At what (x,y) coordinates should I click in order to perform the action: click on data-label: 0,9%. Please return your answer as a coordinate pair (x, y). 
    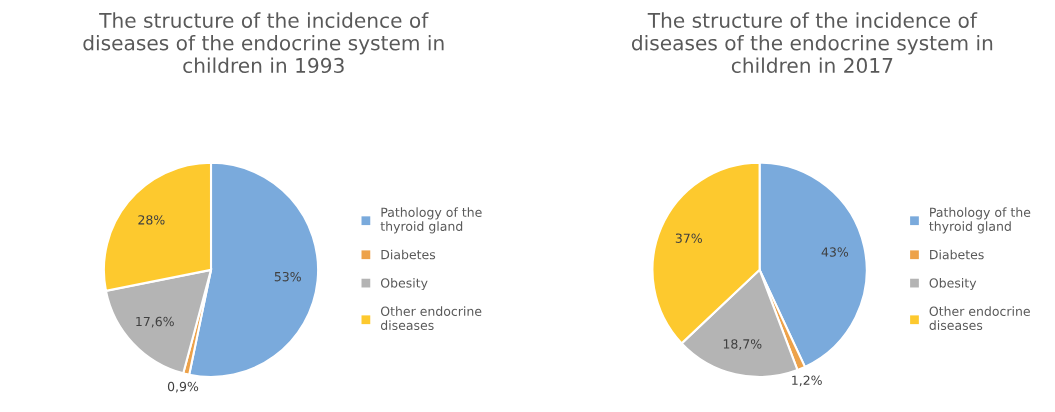
    Looking at the image, I should click on (183, 387).